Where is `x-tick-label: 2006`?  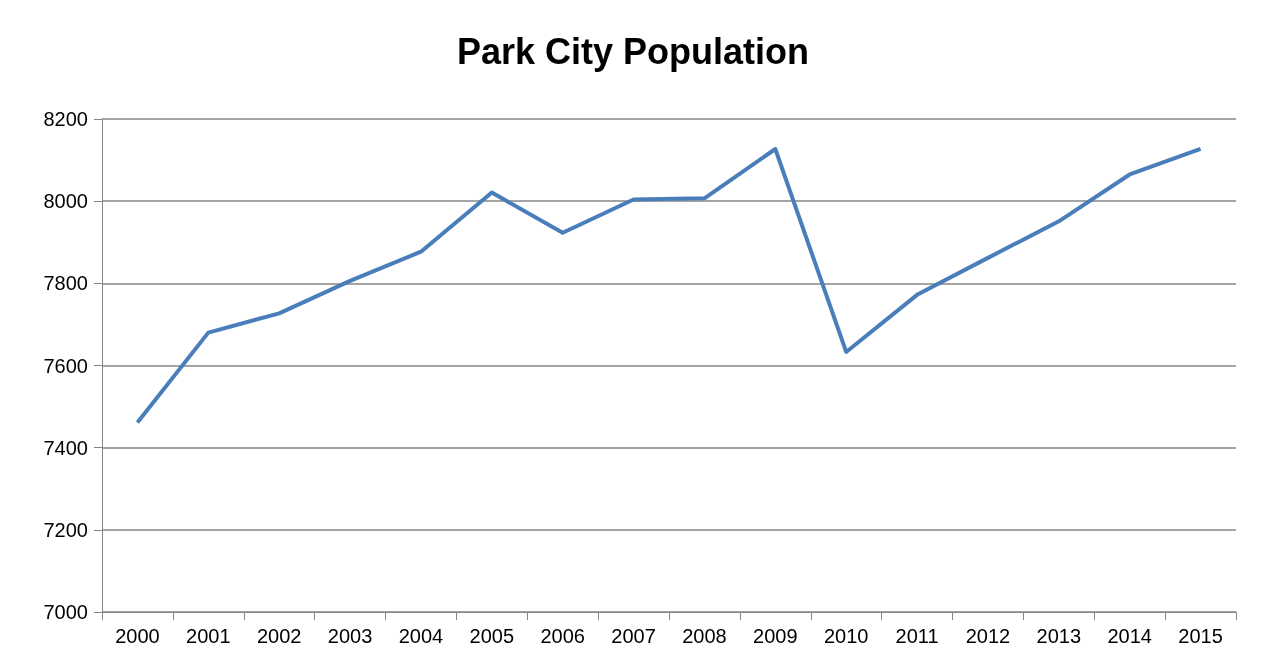
x-tick-label: 2006 is located at coordinates (562, 636).